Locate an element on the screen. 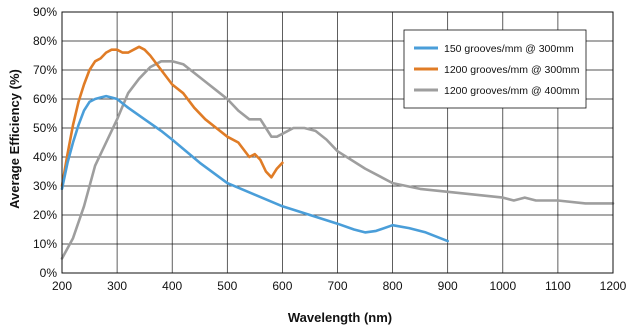  y-tick-label: 20% is located at coordinates (45, 215).